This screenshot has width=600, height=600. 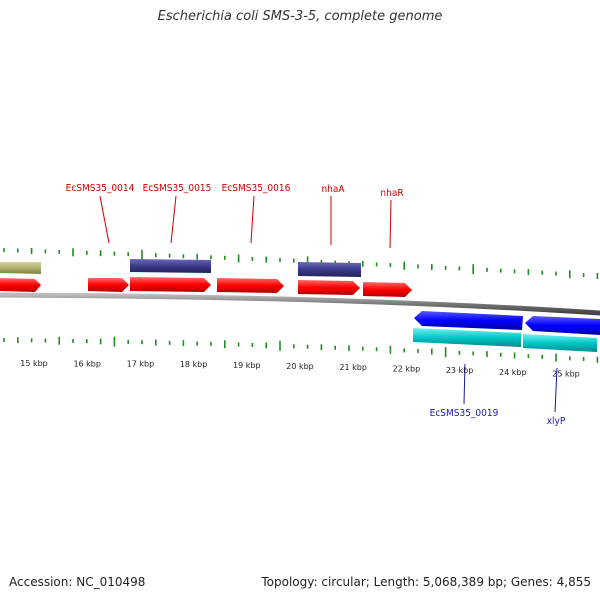 I want to click on accession-label: Accession: NC_010498, so click(x=77, y=582).